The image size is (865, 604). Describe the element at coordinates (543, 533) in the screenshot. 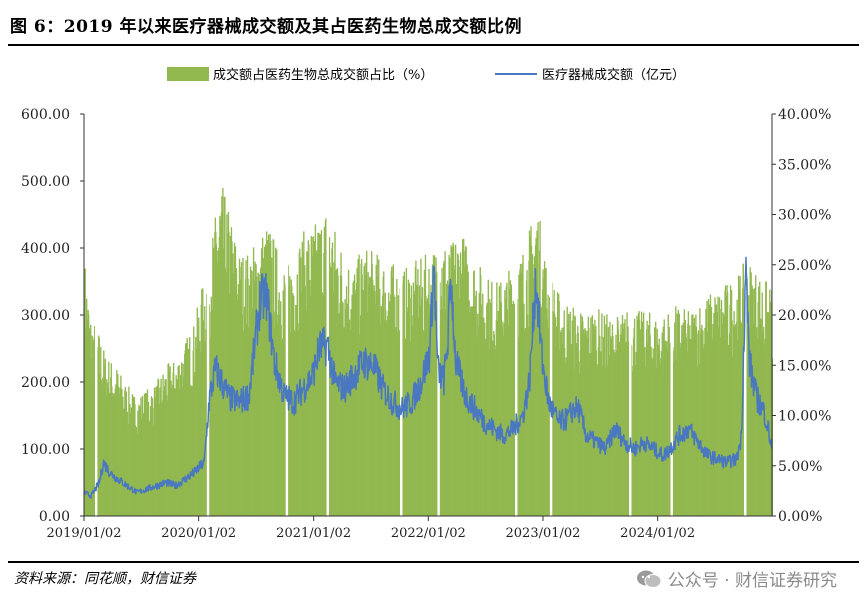

I see `x-tick-label: 2023/01/02` at that location.